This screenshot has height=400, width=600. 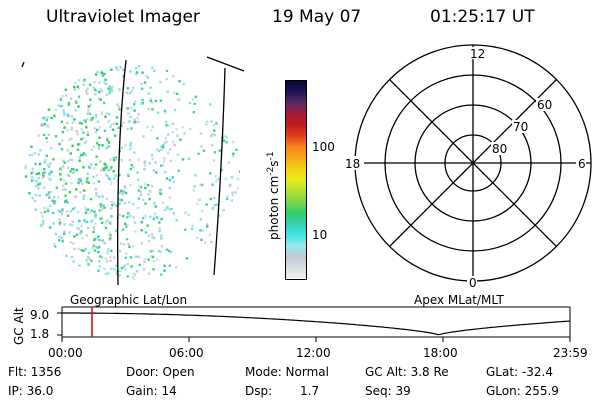 I want to click on colorbar-gradient, so click(x=296, y=180).